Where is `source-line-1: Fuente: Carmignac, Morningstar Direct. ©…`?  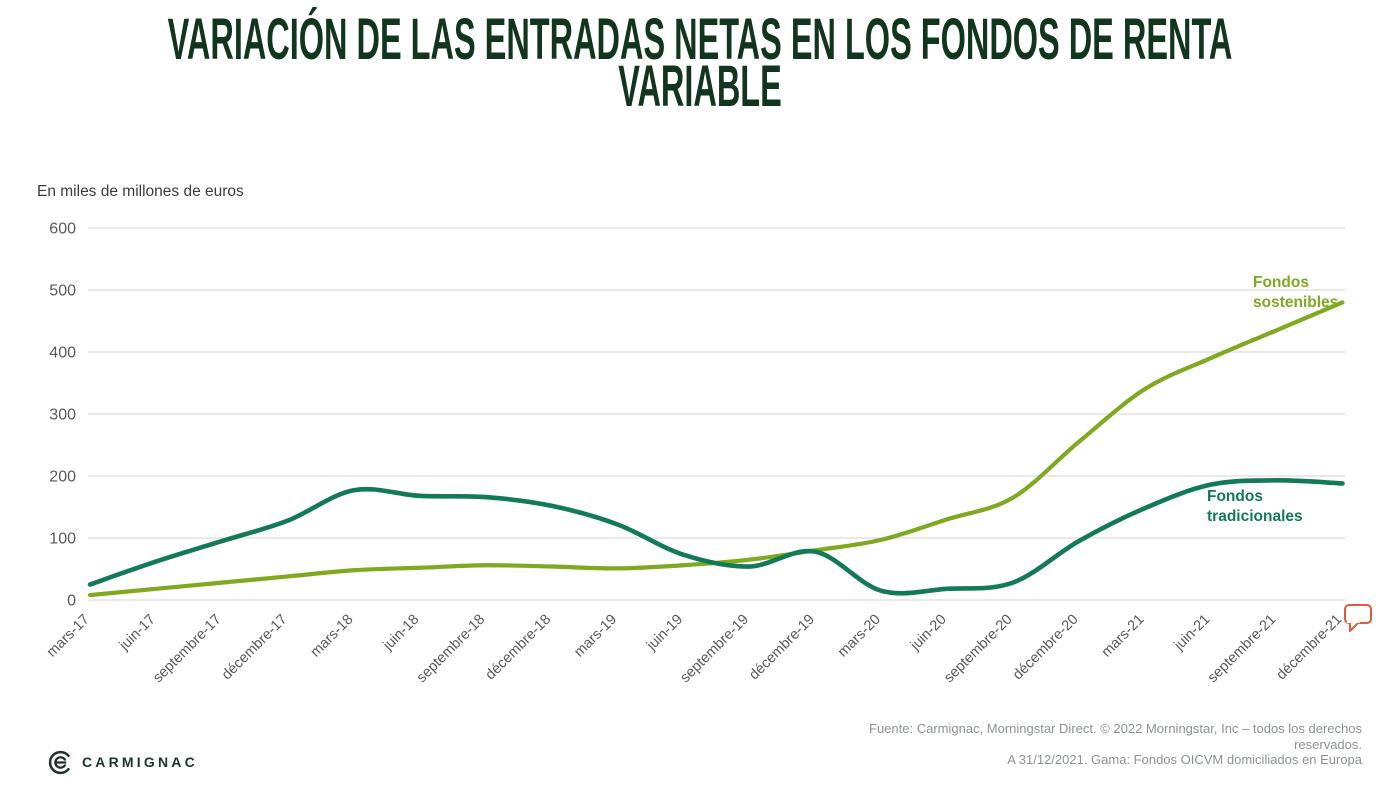 source-line-1: Fuente: Carmignac, Morningstar Direct. ©… is located at coordinates (1115, 736).